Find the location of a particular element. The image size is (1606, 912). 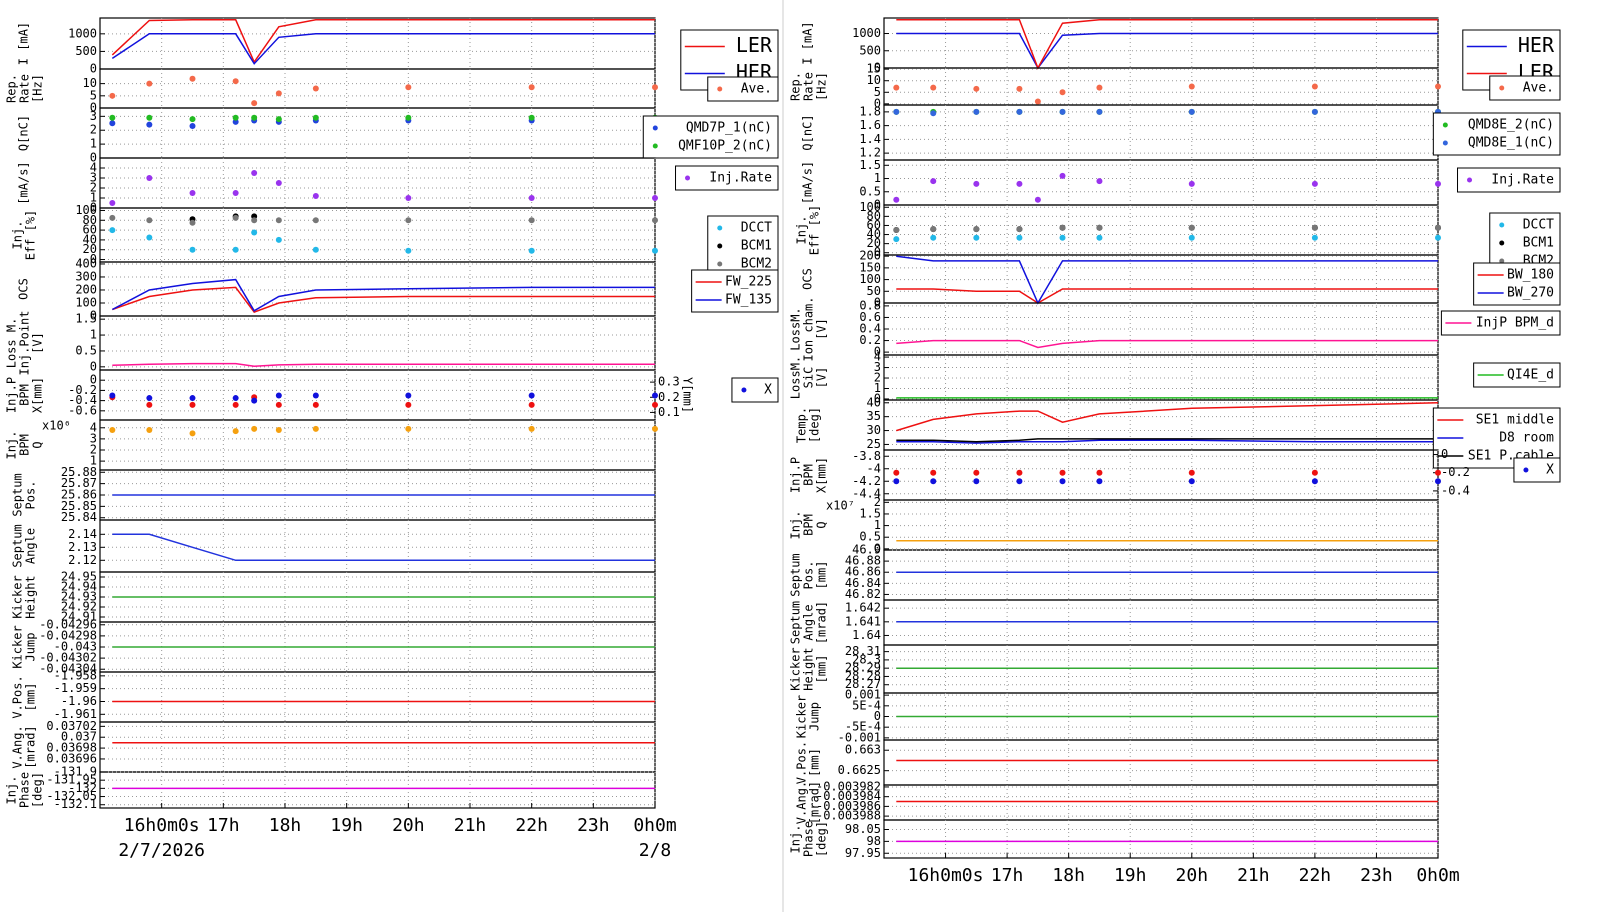

legend-label: QI4E_d is located at coordinates (1530, 375).